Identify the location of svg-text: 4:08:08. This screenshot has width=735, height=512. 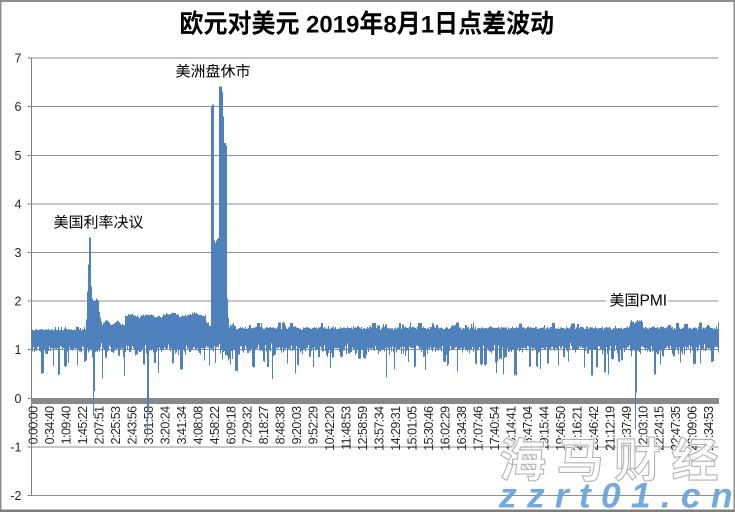
(198, 425).